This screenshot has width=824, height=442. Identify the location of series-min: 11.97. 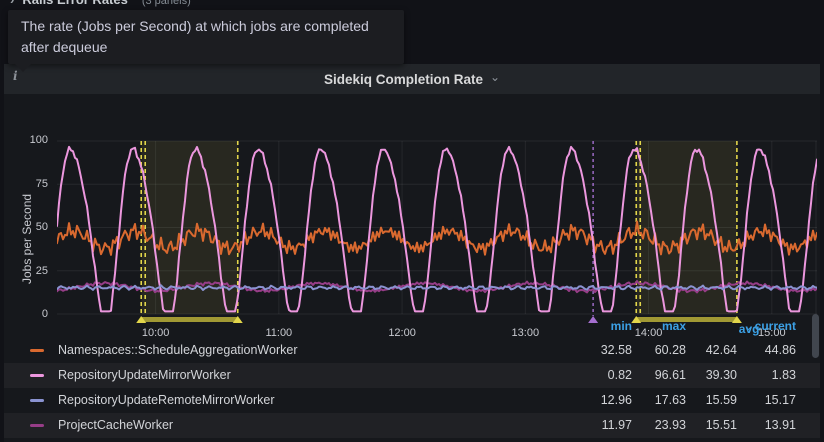
(616, 425).